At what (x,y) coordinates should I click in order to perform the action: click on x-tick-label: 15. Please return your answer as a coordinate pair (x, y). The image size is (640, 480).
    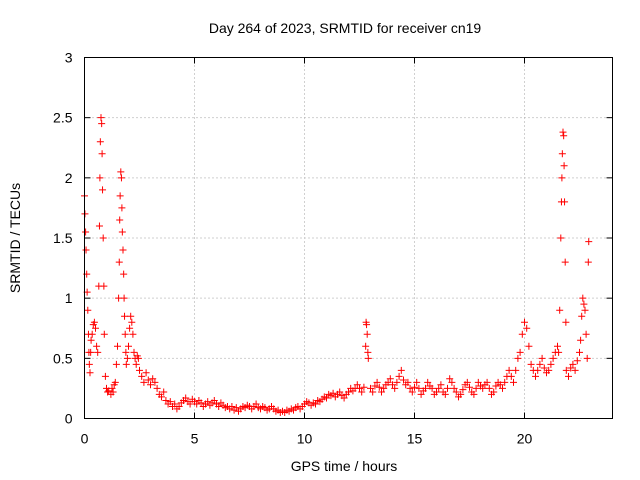
    Looking at the image, I should click on (415, 439).